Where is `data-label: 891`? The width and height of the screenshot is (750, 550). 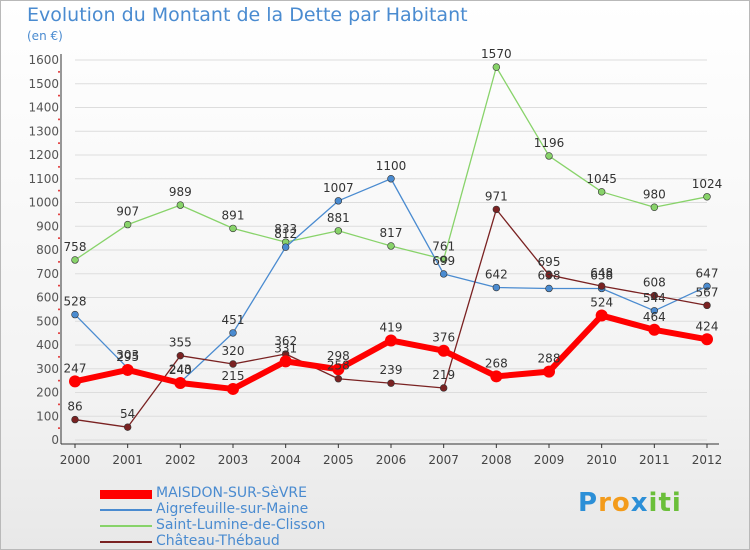 data-label: 891 is located at coordinates (233, 215).